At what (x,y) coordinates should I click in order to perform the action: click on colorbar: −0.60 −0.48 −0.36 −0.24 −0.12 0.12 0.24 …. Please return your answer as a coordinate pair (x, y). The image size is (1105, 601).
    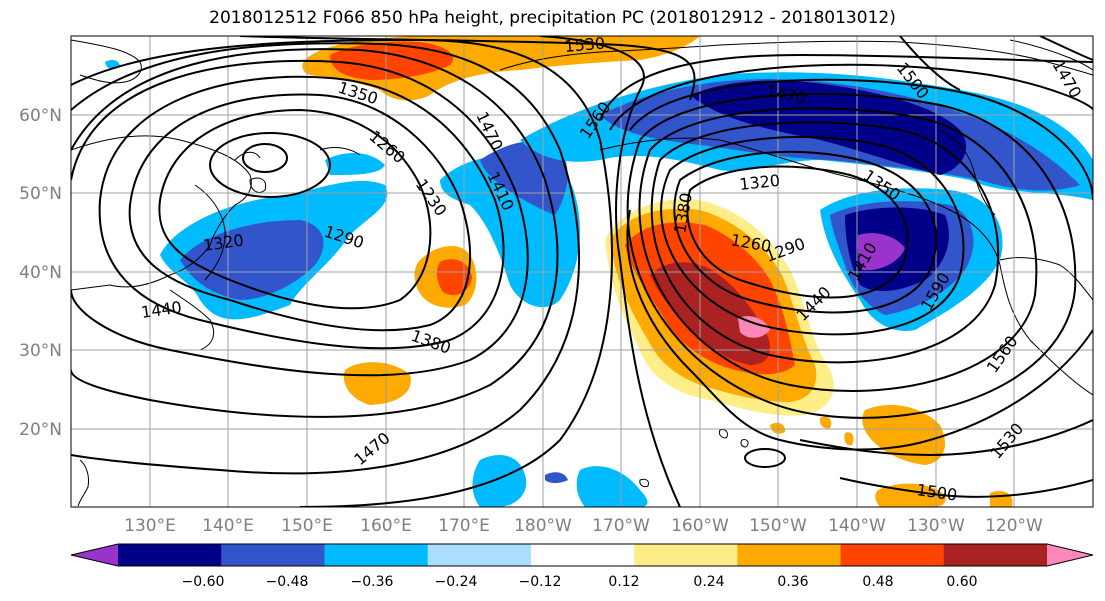
    Looking at the image, I should click on (582, 566).